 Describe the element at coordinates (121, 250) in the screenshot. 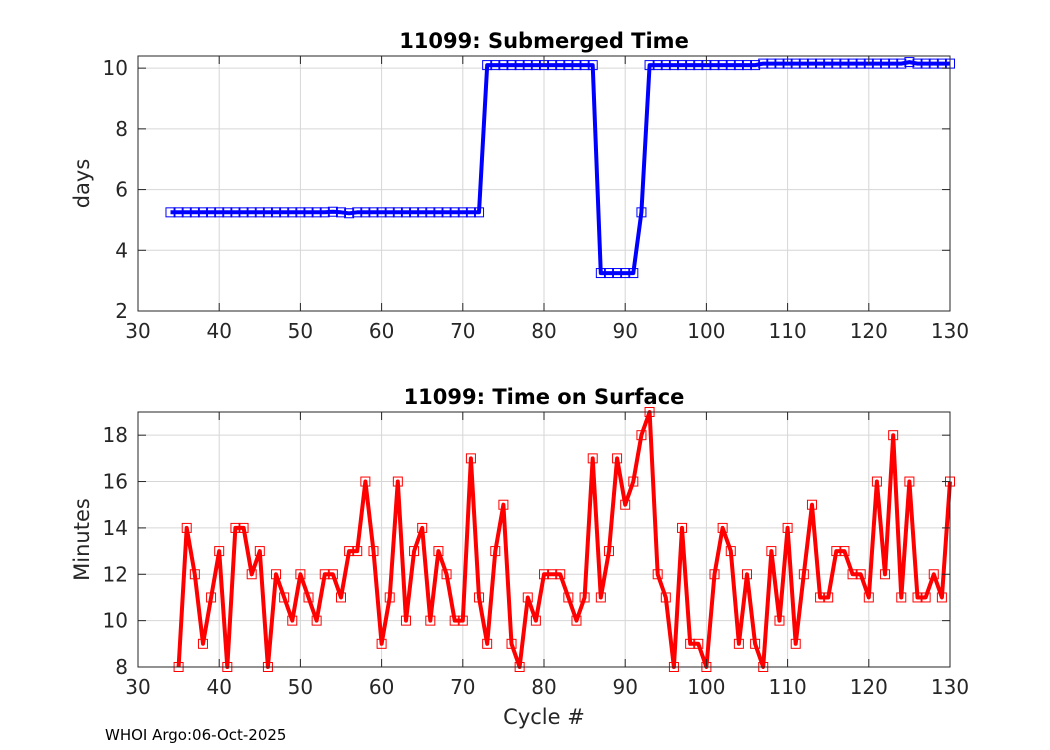

I see `submerged-y-tick-label: 4` at that location.